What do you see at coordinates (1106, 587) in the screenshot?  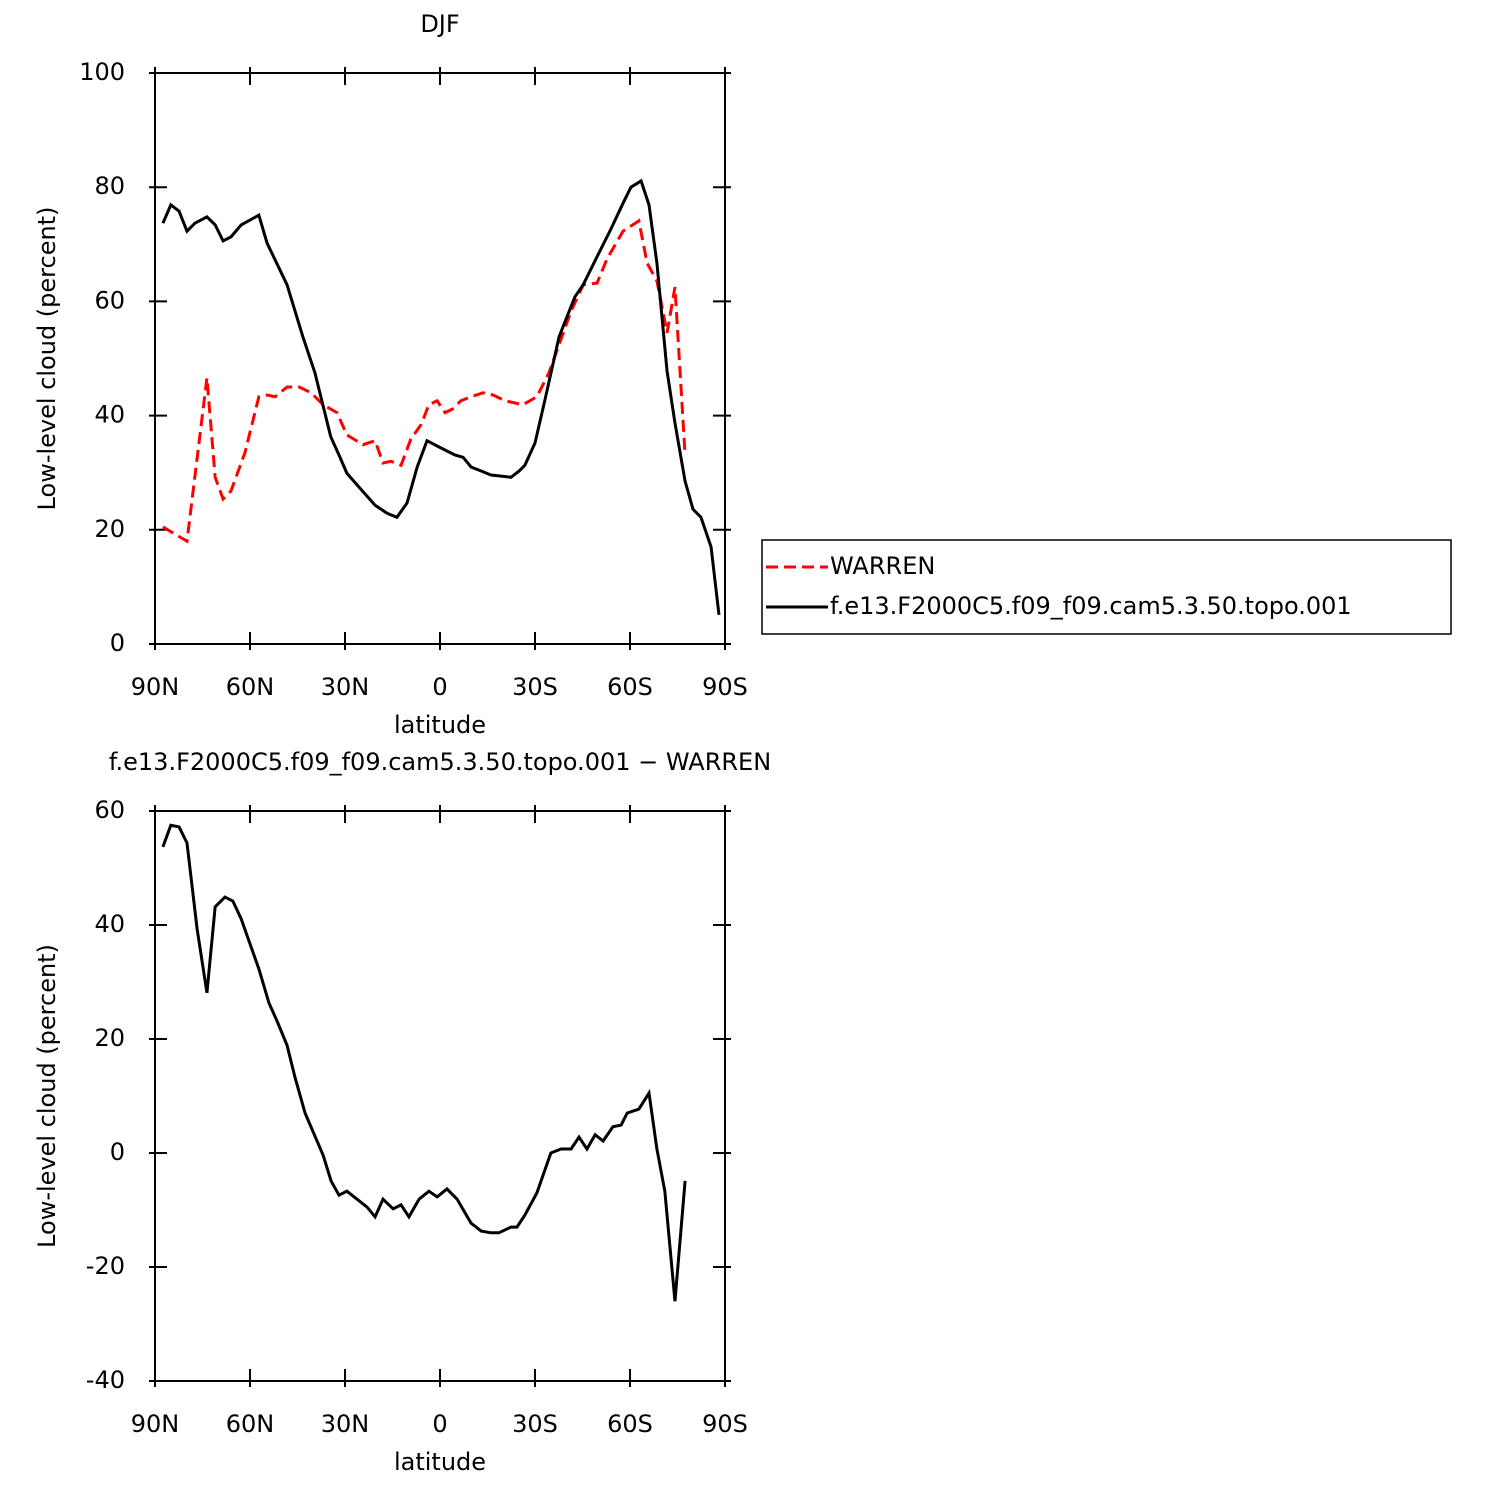 I see `legend-box` at bounding box center [1106, 587].